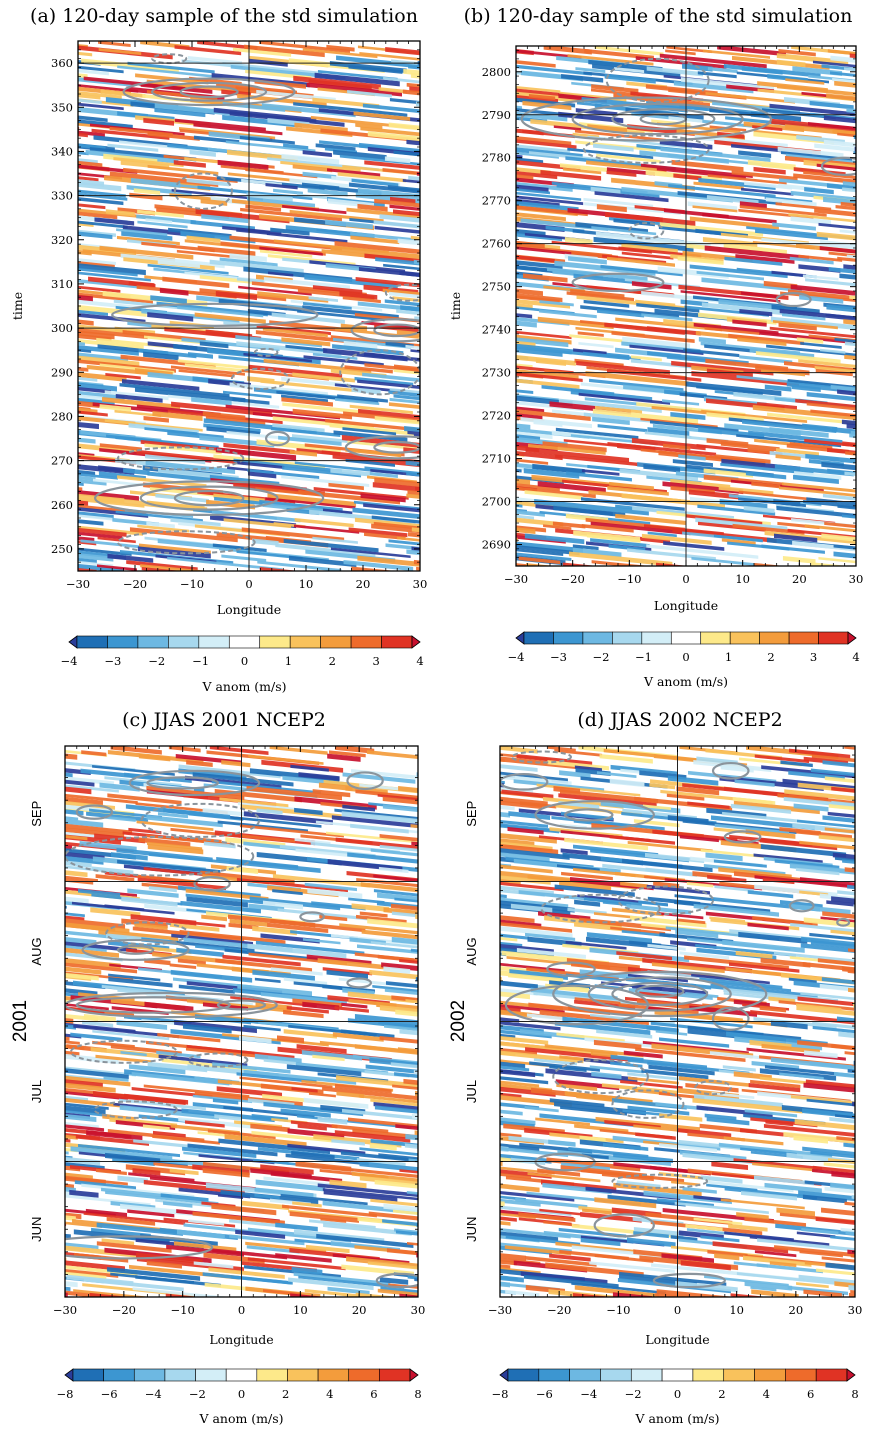 The width and height of the screenshot is (873, 1431). Describe the element at coordinates (62, 328) in the screenshot. I see `y-tick-label: 300` at that location.